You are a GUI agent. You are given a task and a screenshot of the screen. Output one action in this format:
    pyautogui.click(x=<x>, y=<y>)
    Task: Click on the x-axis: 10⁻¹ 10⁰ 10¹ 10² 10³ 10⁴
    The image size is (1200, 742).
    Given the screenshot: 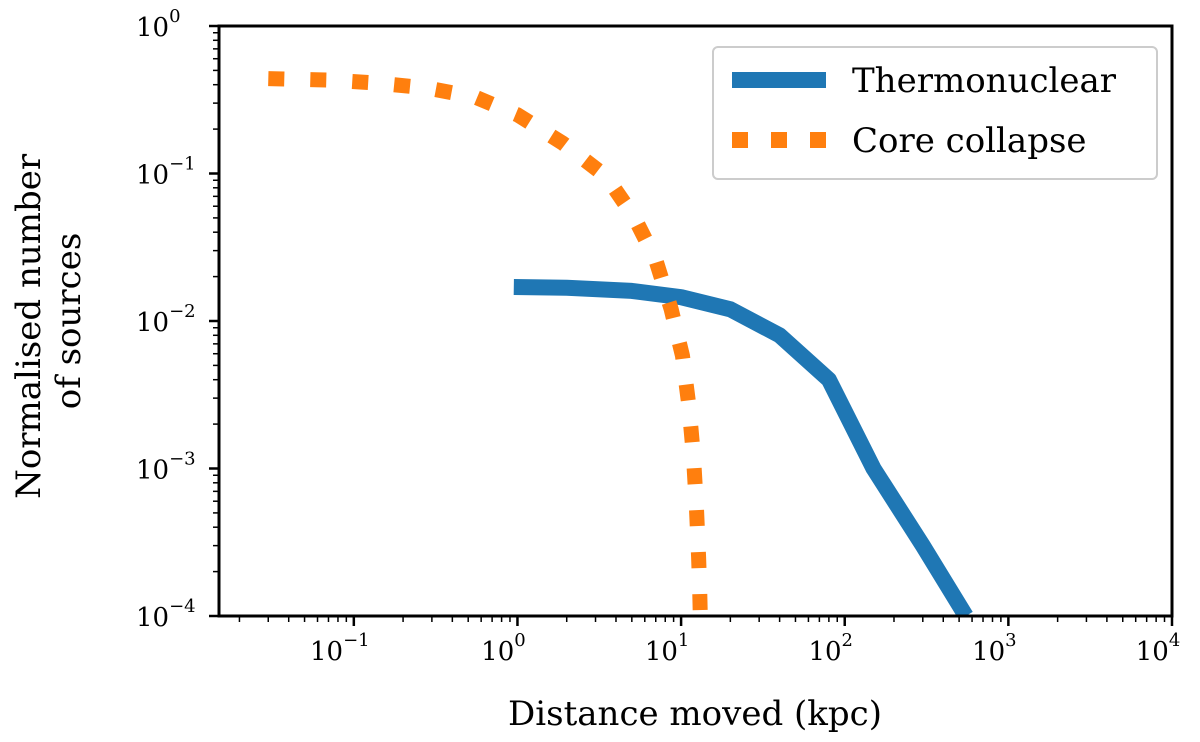 What is the action you would take?
    pyautogui.click(x=745, y=641)
    